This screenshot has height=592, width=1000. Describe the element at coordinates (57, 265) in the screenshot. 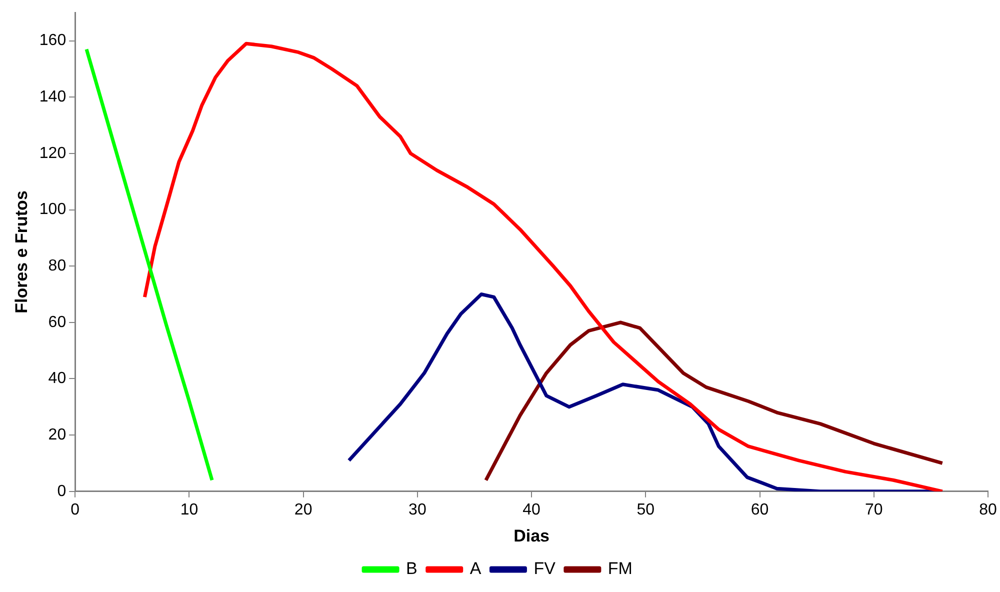

I see `y-tick-label: 80` at that location.